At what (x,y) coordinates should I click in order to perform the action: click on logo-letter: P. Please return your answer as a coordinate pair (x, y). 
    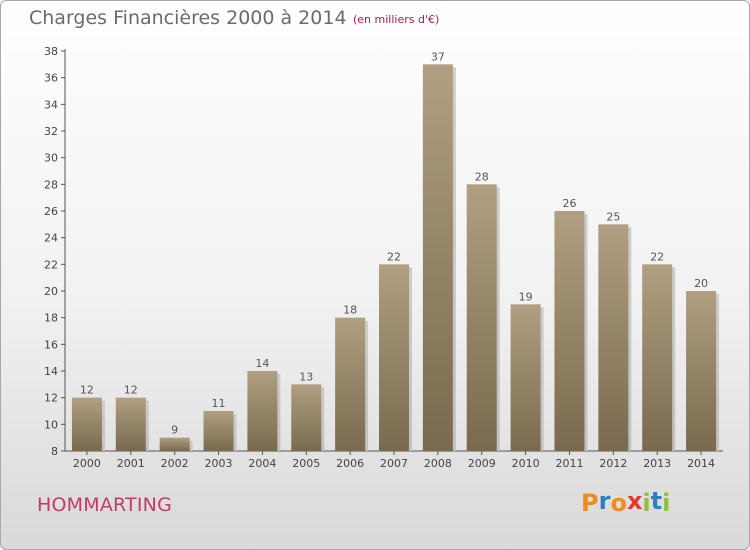
    Looking at the image, I should click on (590, 503).